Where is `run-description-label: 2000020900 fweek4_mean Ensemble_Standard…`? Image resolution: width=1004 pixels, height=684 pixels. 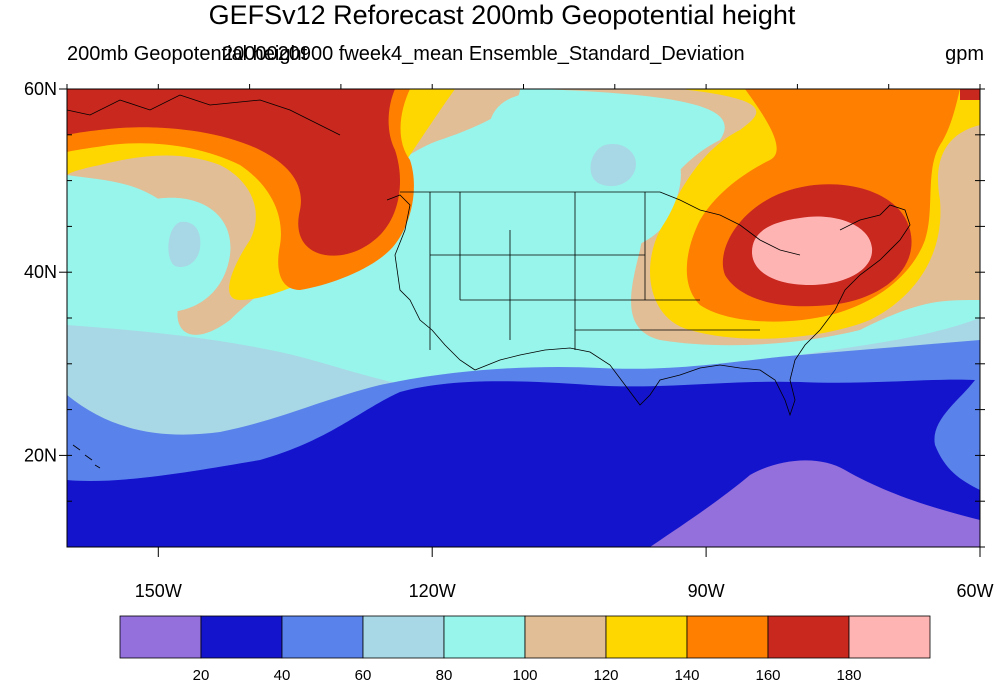
run-description-label: 2000020900 fweek4_mean Ensemble_Standard… is located at coordinates (483, 54).